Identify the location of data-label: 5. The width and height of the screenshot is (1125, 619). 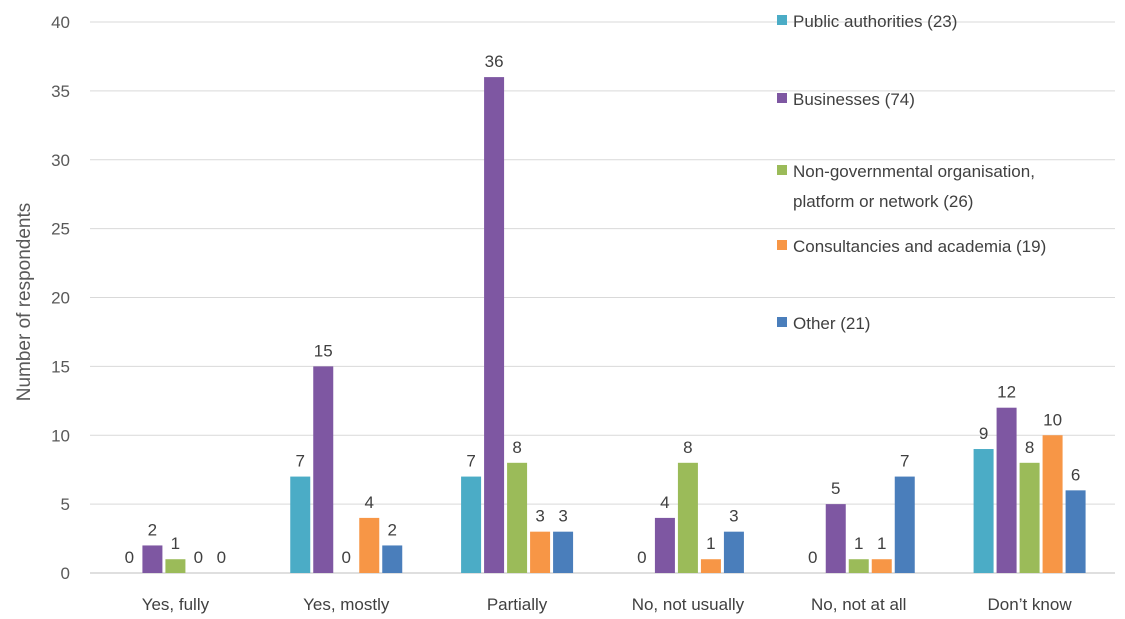
(835, 488).